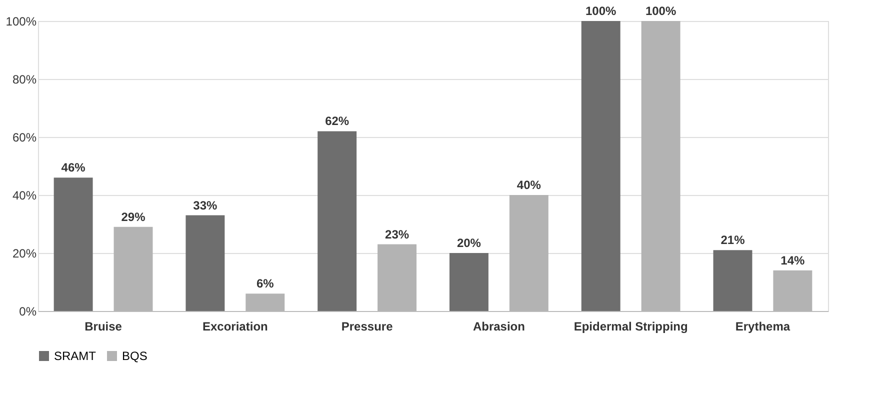 This screenshot has width=870, height=401. What do you see at coordinates (21, 21) in the screenshot?
I see `y-tick-label: 100%` at bounding box center [21, 21].